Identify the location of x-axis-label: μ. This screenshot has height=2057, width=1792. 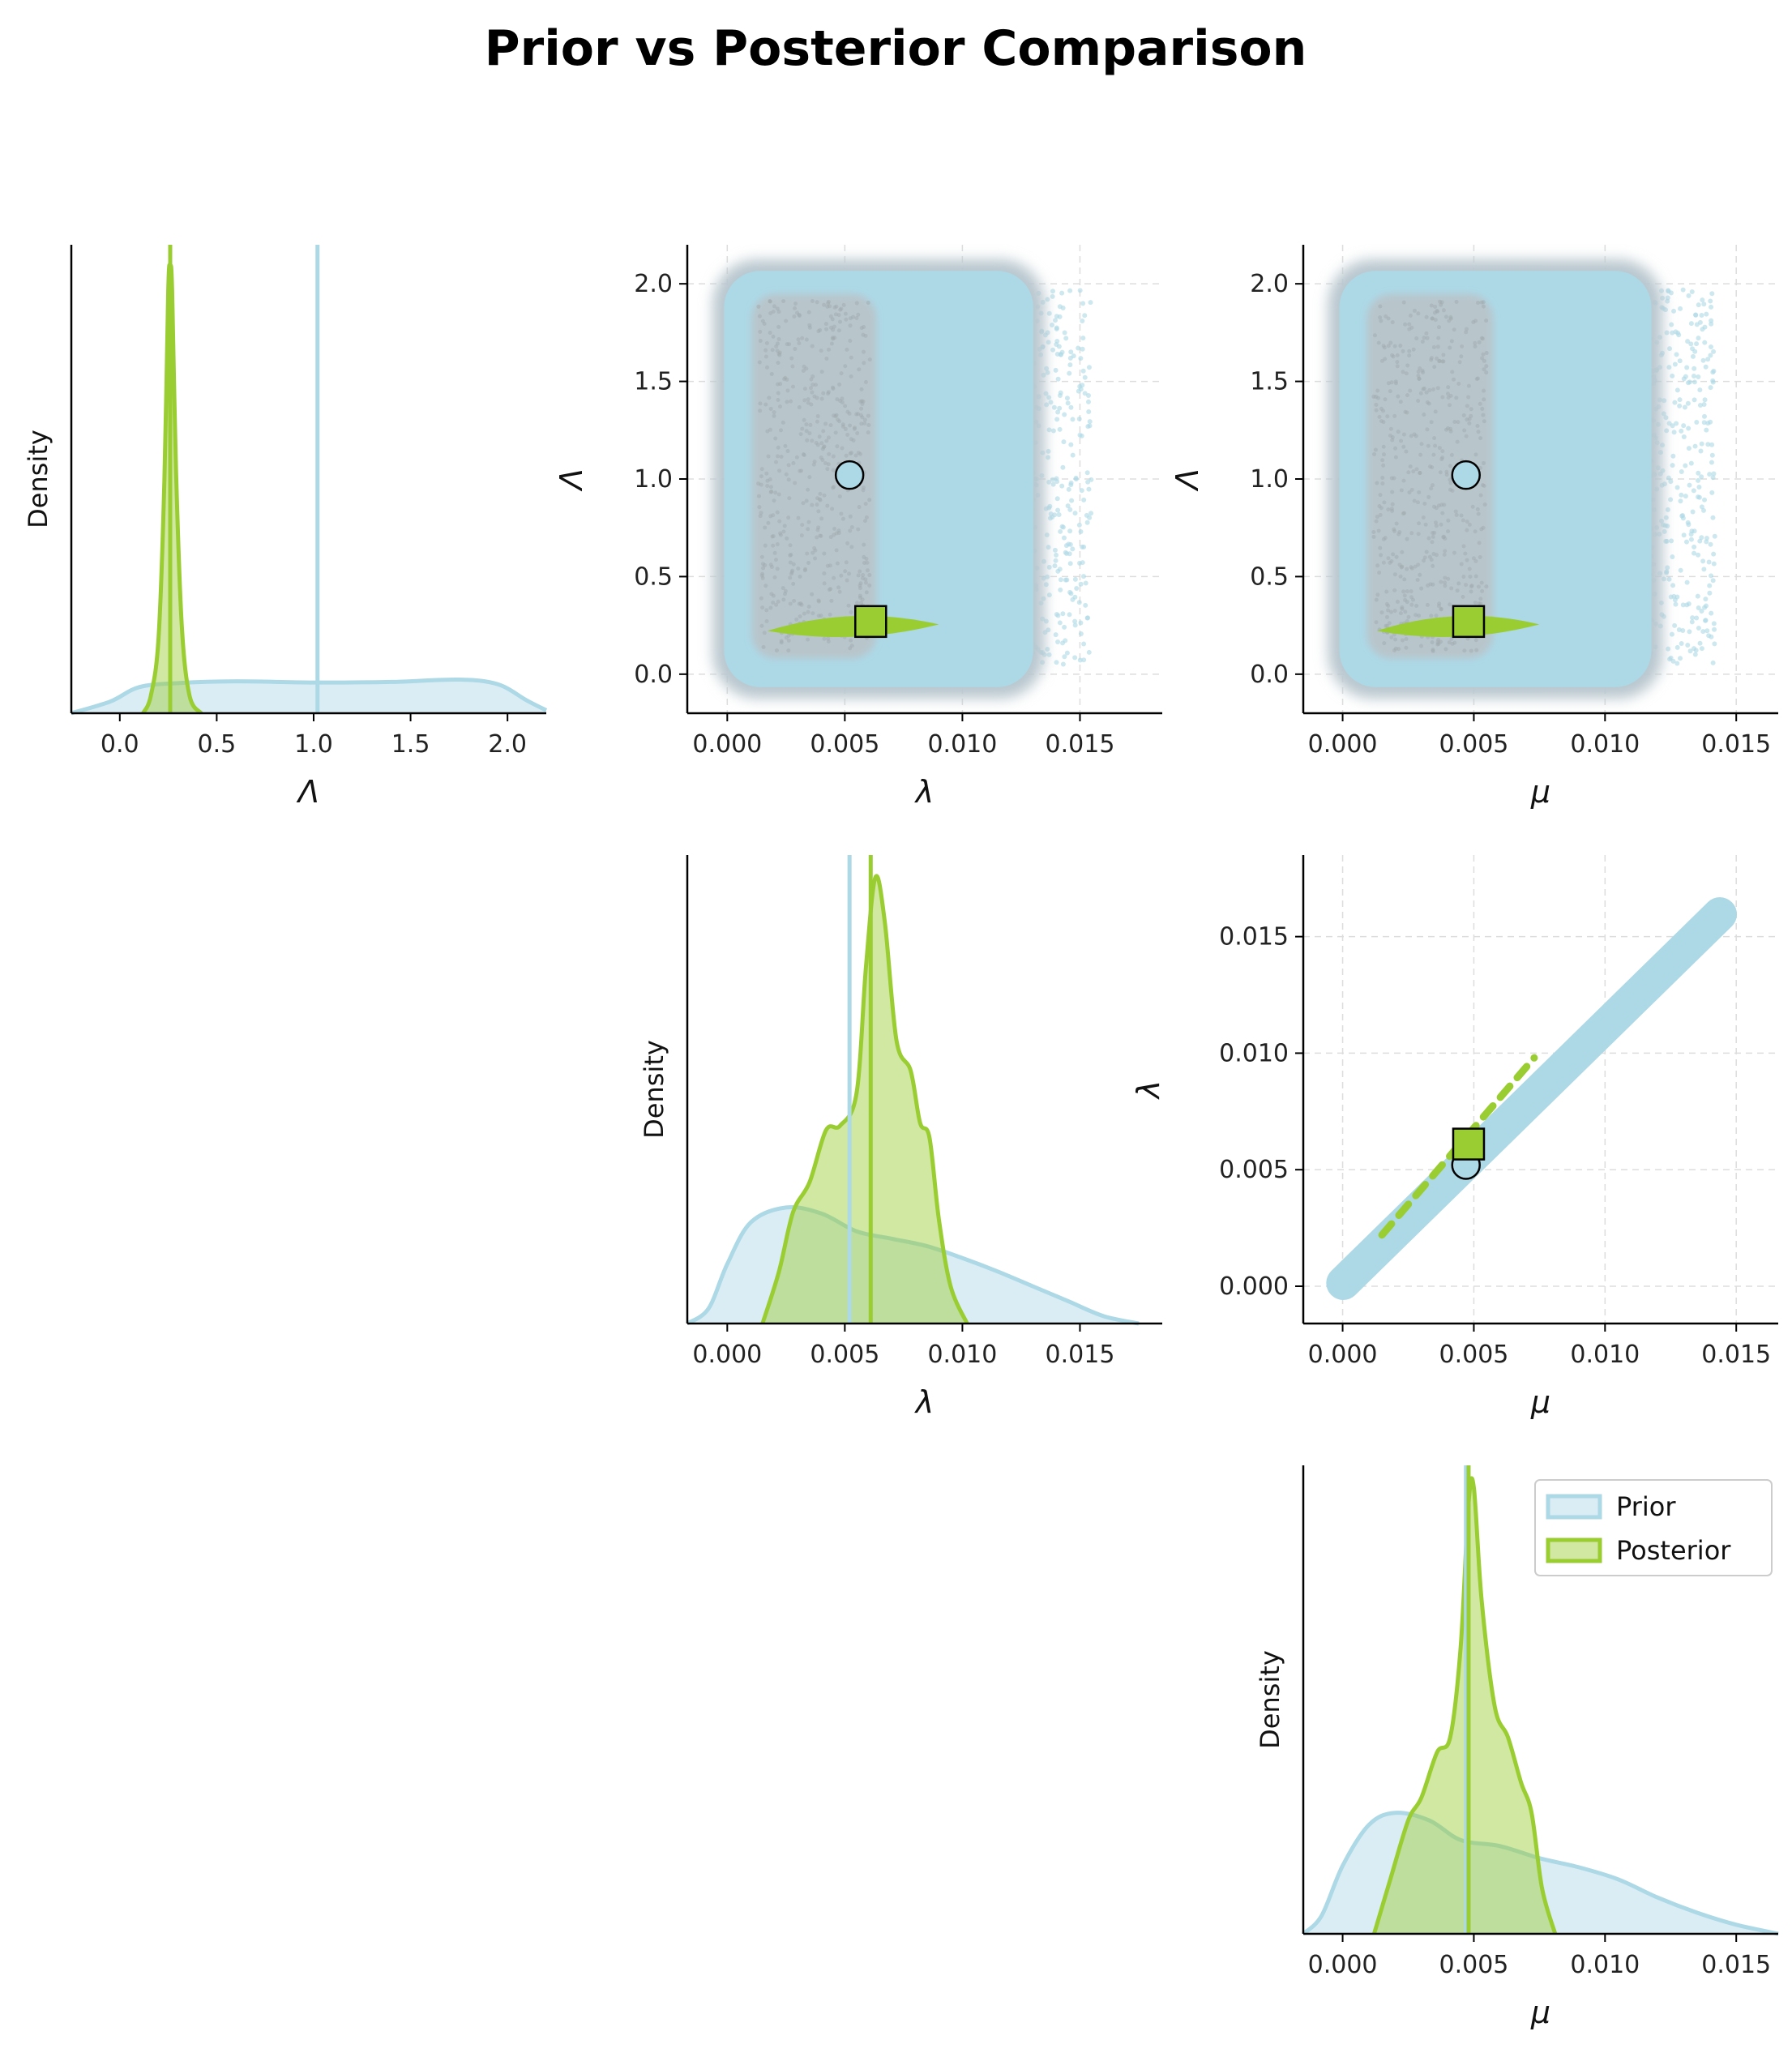
(1540, 1402).